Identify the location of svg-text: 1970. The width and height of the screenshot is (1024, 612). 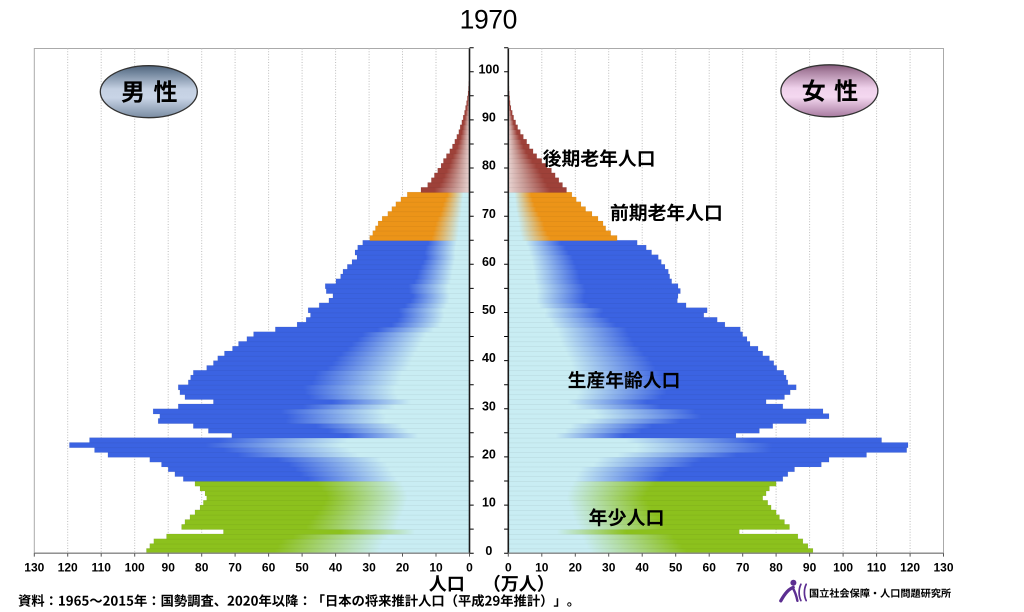
(488, 20).